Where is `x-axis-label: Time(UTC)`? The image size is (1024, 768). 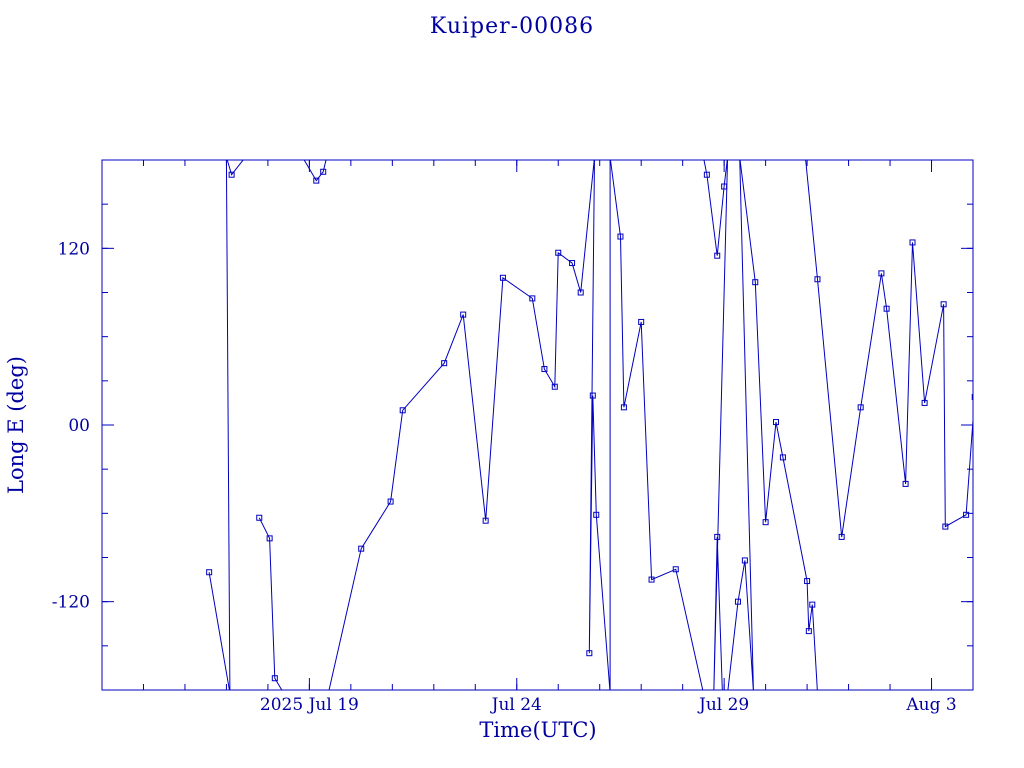 x-axis-label: Time(UTC) is located at coordinates (538, 730).